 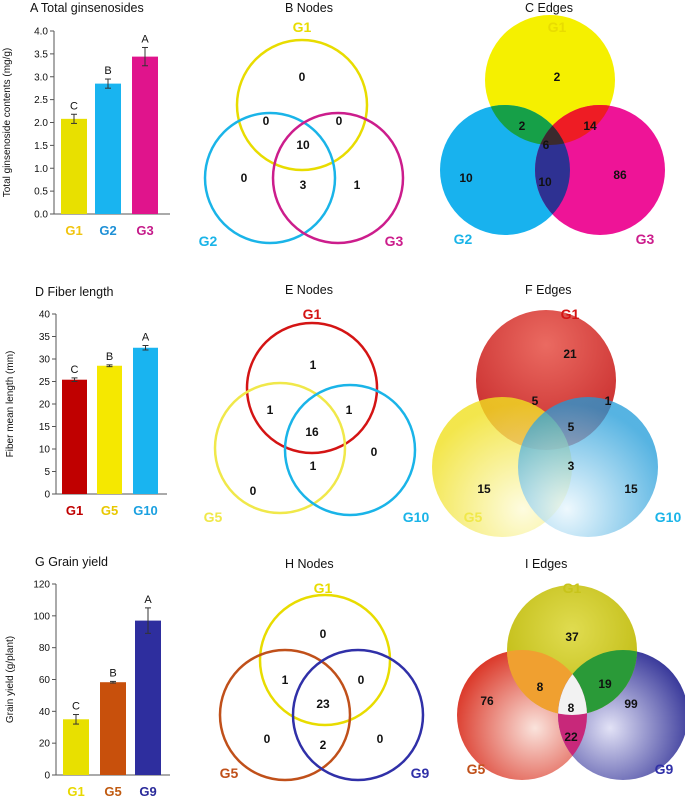 What do you see at coordinates (144, 230) in the screenshot?
I see `category-label: G3` at bounding box center [144, 230].